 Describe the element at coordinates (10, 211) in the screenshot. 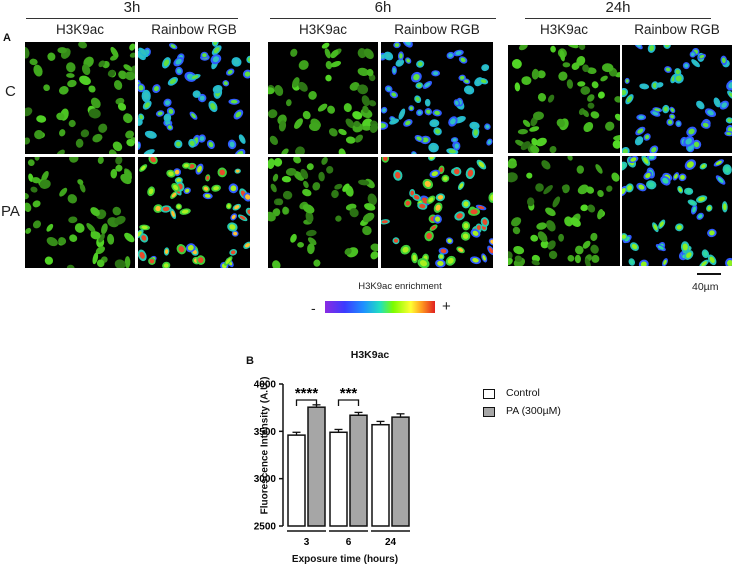

I see `row-label-pa: PA` at that location.